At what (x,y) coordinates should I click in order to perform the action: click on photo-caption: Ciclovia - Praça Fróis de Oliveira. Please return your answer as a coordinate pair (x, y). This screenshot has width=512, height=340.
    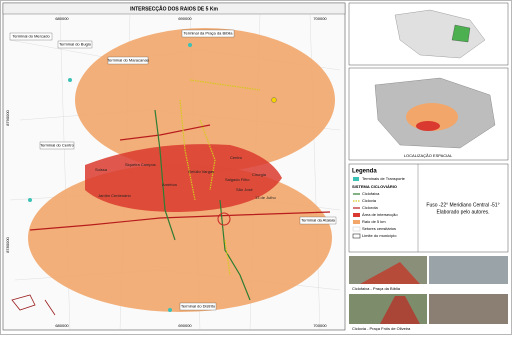
    Looking at the image, I should click on (381, 328).